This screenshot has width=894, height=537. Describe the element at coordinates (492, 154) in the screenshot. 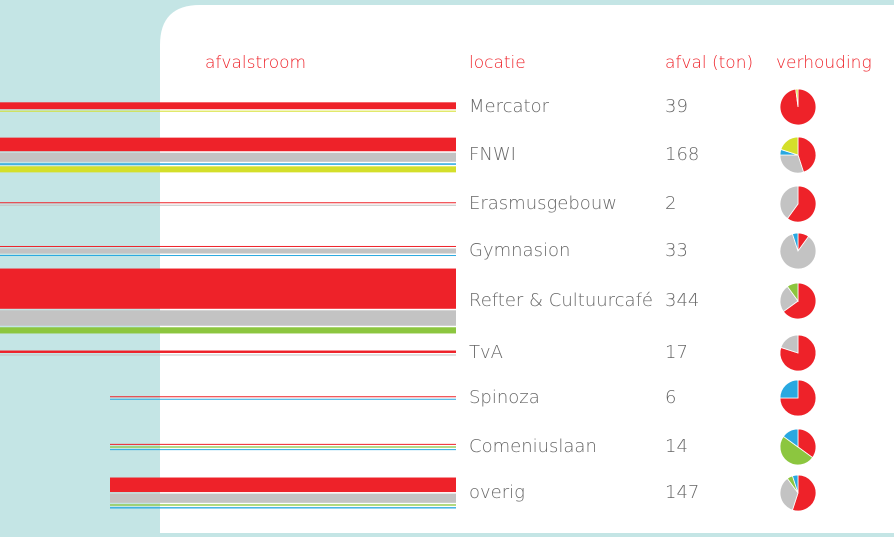

I see `location: FNWI` at that location.